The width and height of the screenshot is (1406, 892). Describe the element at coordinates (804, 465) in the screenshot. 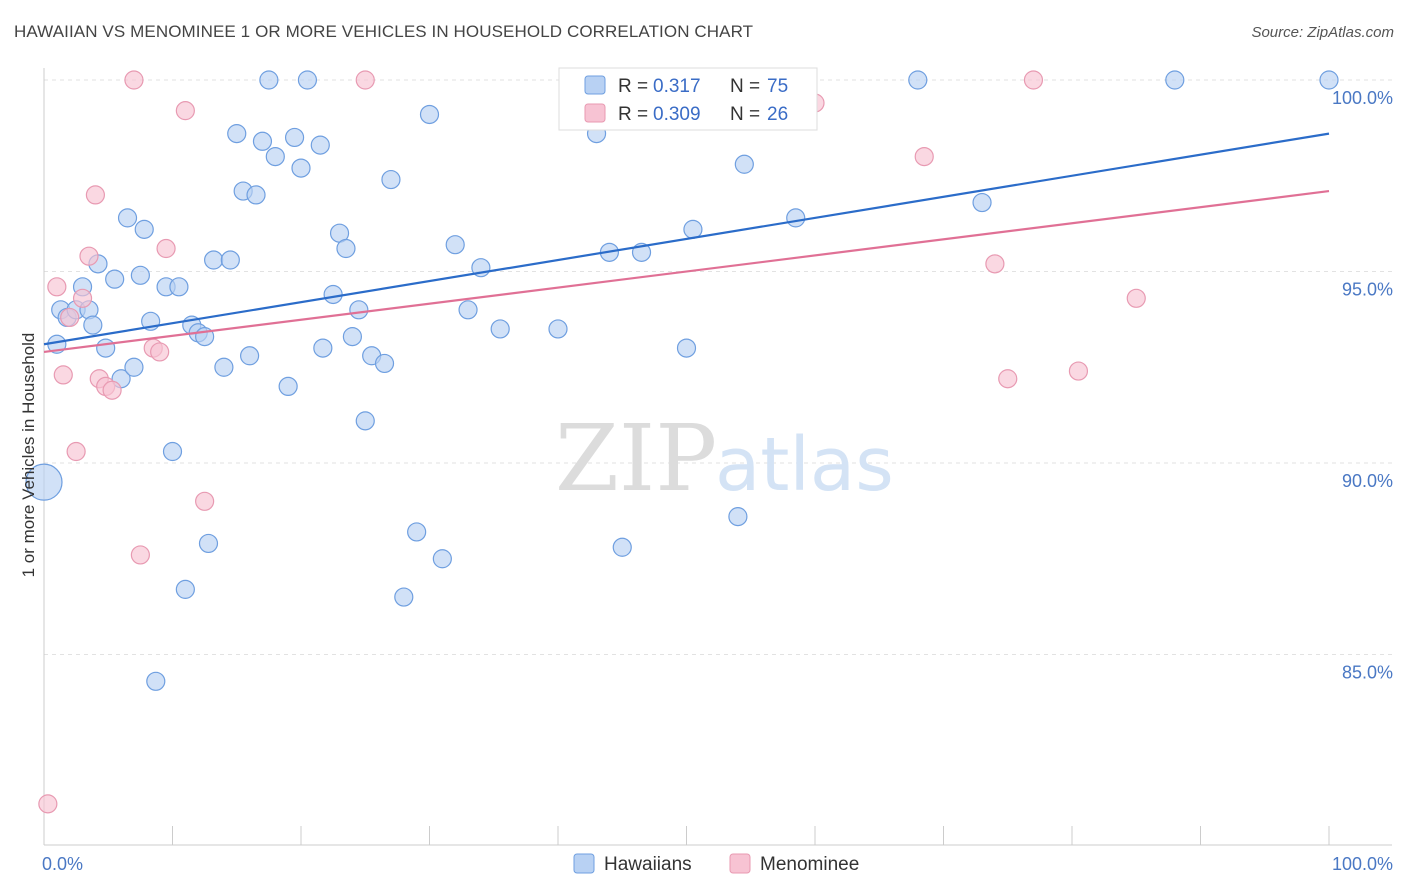

I see `watermark-atlas: atlas` at that location.